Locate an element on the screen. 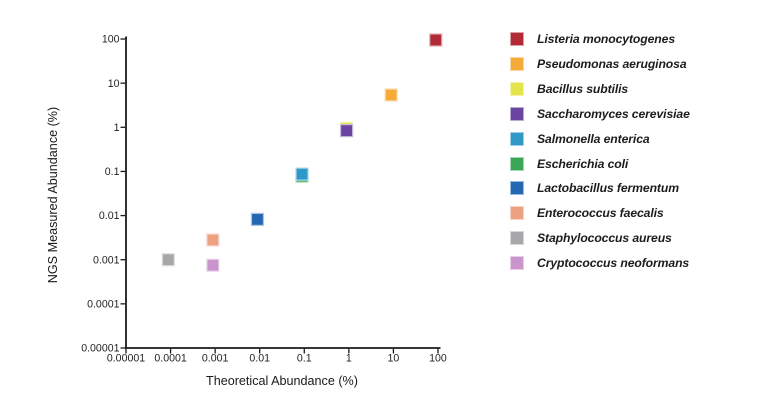 Image resolution: width=765 pixels, height=415 pixels. legend-label: Listeria monocytogenes is located at coordinates (606, 39).